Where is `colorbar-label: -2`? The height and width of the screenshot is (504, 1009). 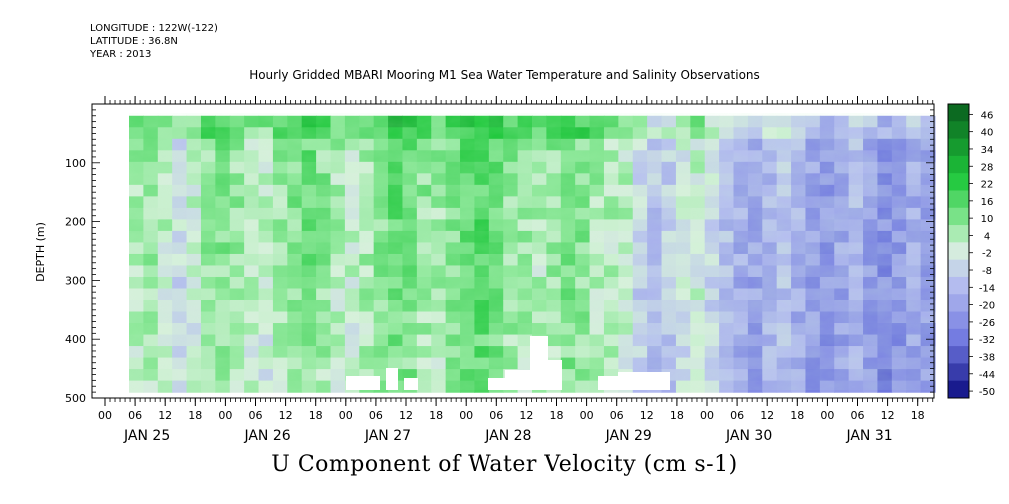
colorbar-label: -2 is located at coordinates (987, 254).